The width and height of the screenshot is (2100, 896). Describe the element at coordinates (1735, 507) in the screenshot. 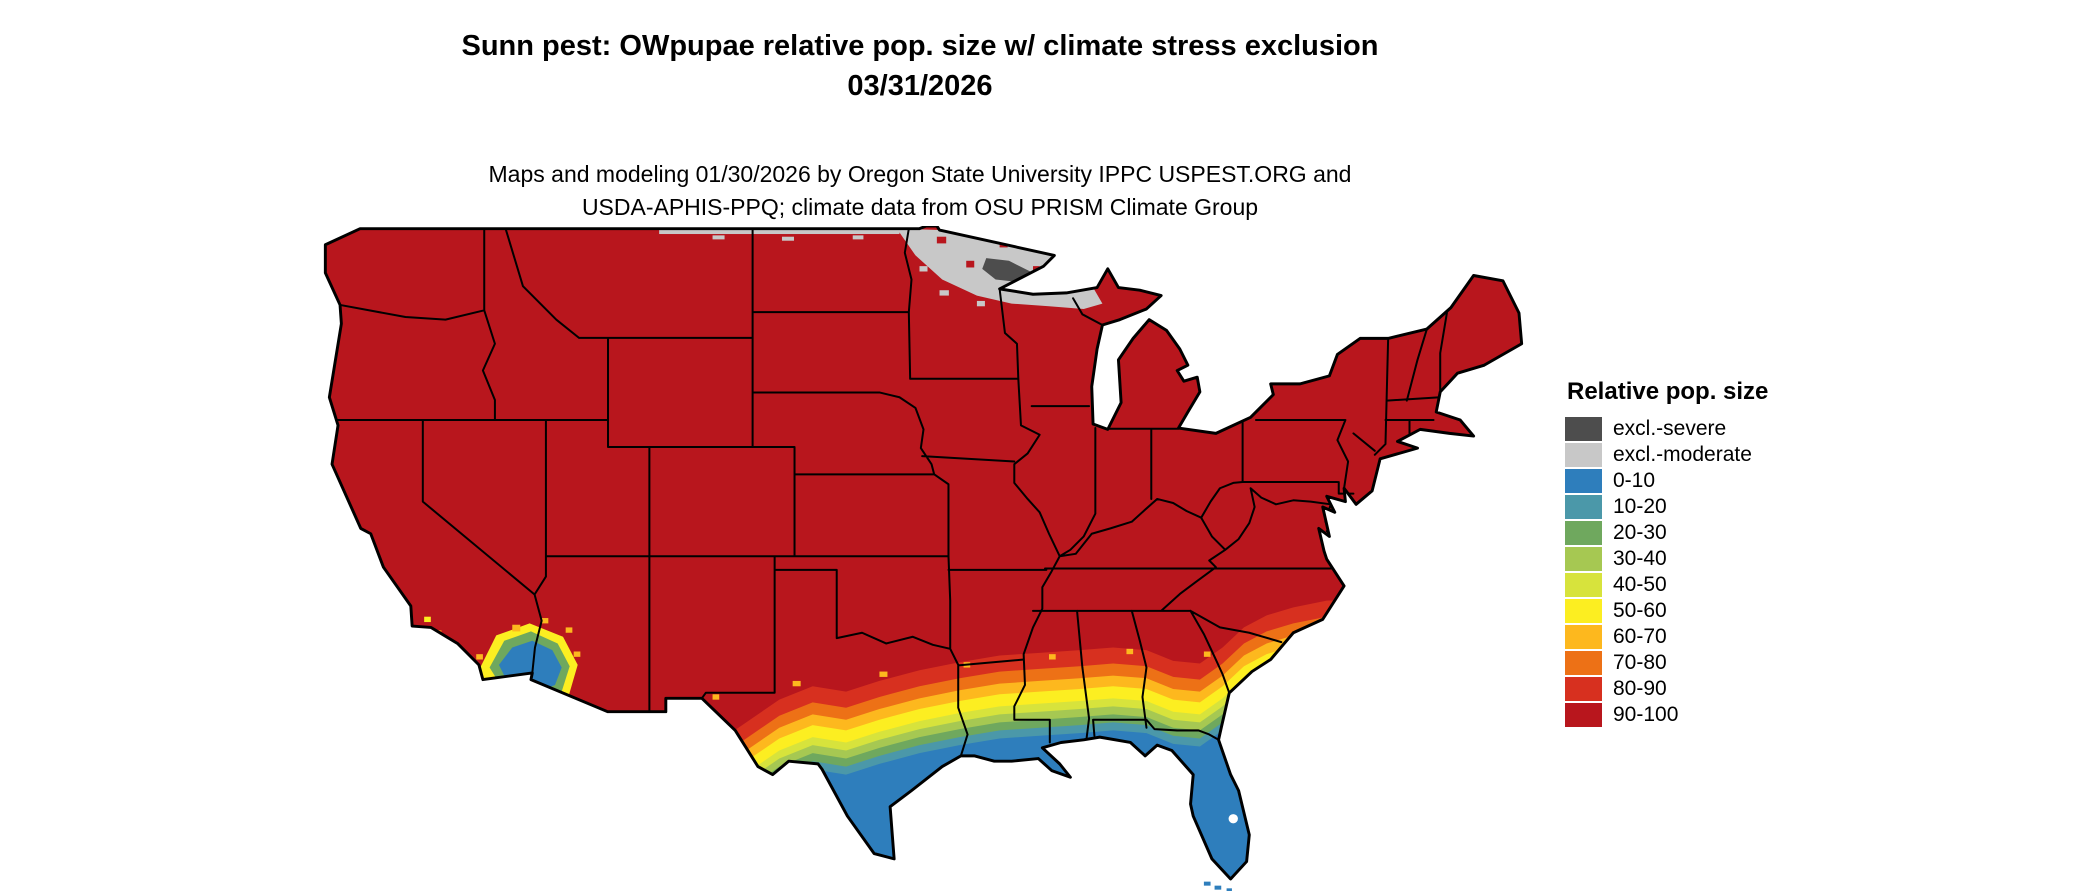

I see `legend-item-10-20: 10-20` at that location.